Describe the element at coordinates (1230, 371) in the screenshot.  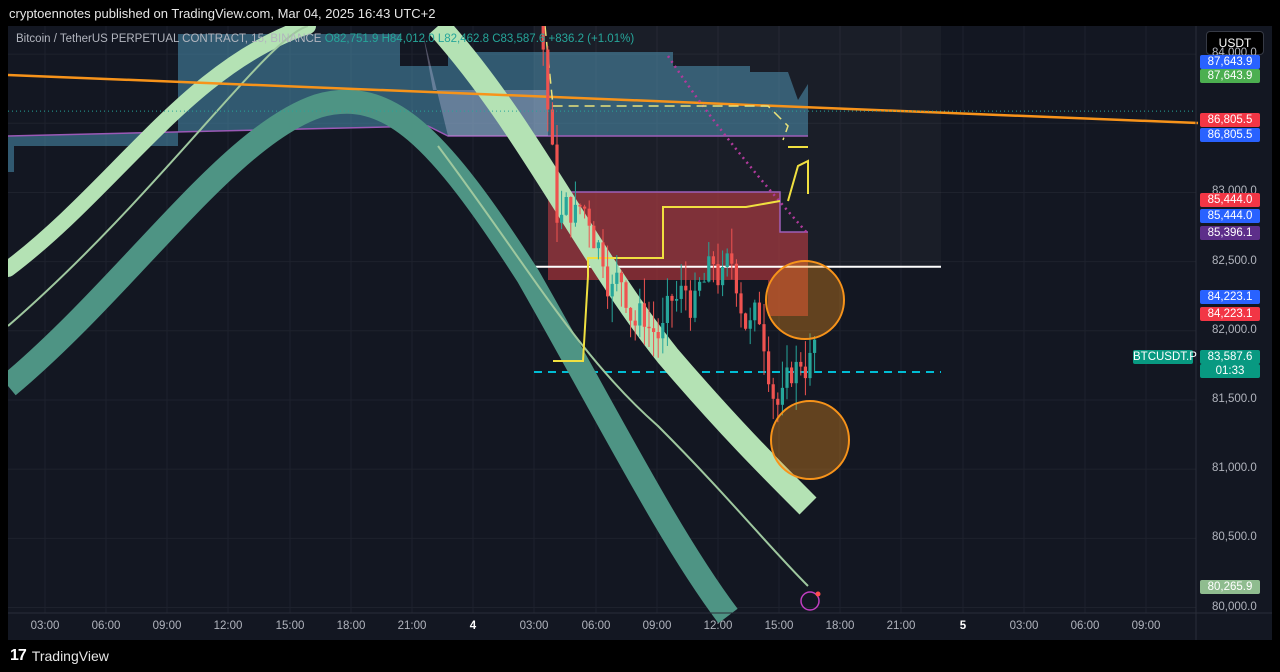
I see `countdown-label: 01:33` at that location.